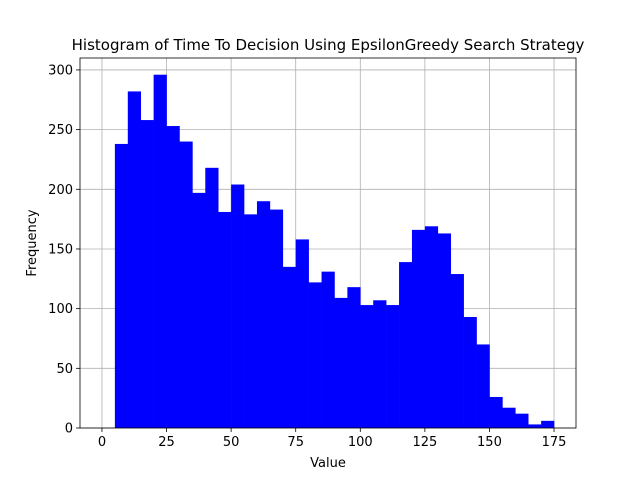 The width and height of the screenshot is (640, 480). What do you see at coordinates (60, 130) in the screenshot?
I see `y-tick-label: 250` at bounding box center [60, 130].